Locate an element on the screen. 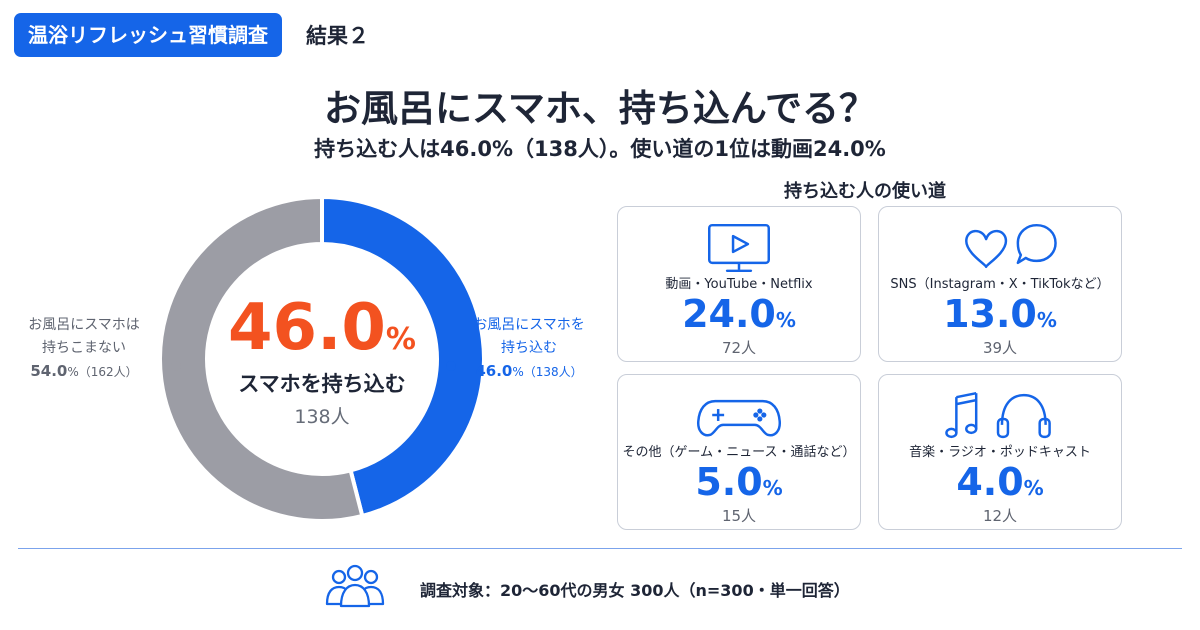 The height and width of the screenshot is (630, 1200). legend-label-line2: 持ち込む is located at coordinates (529, 348).